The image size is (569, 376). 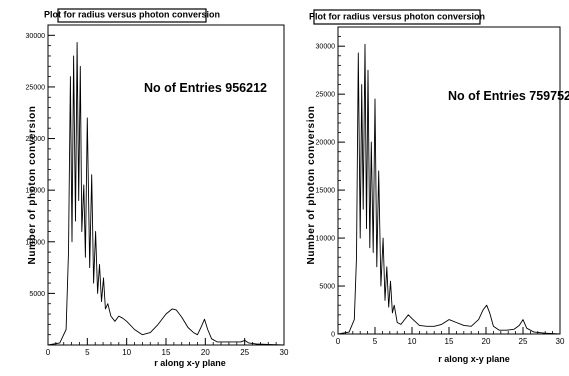 What do you see at coordinates (333, 335) in the screenshot?
I see `y-tick-label: 0` at bounding box center [333, 335].